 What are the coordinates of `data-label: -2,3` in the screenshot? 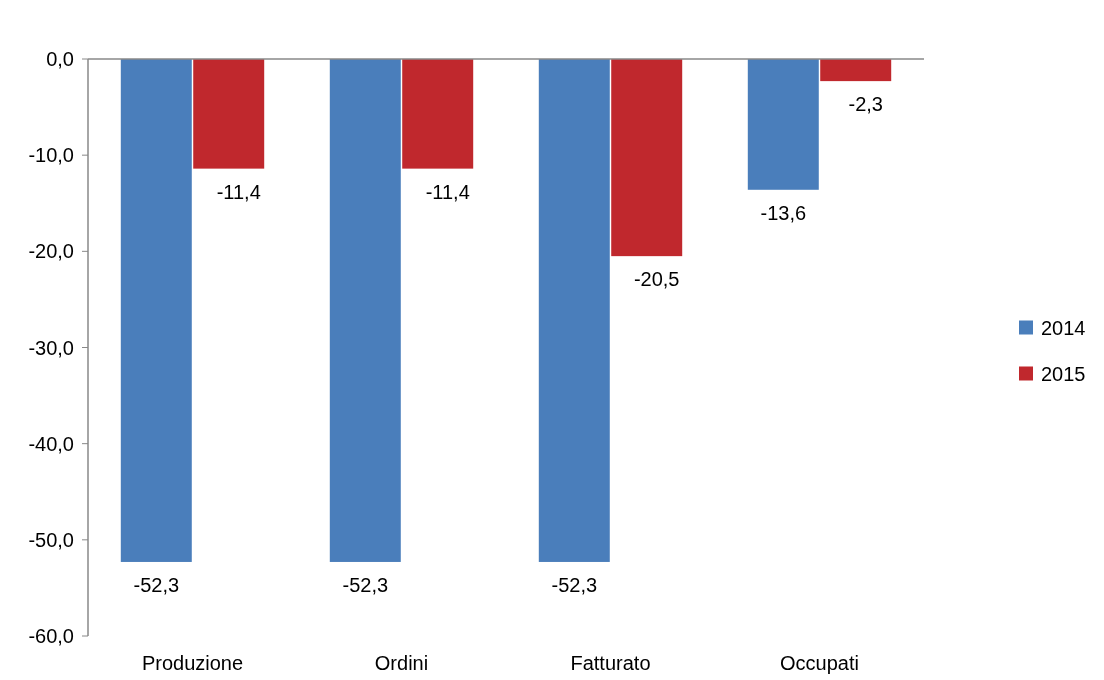 It's located at (865, 104).